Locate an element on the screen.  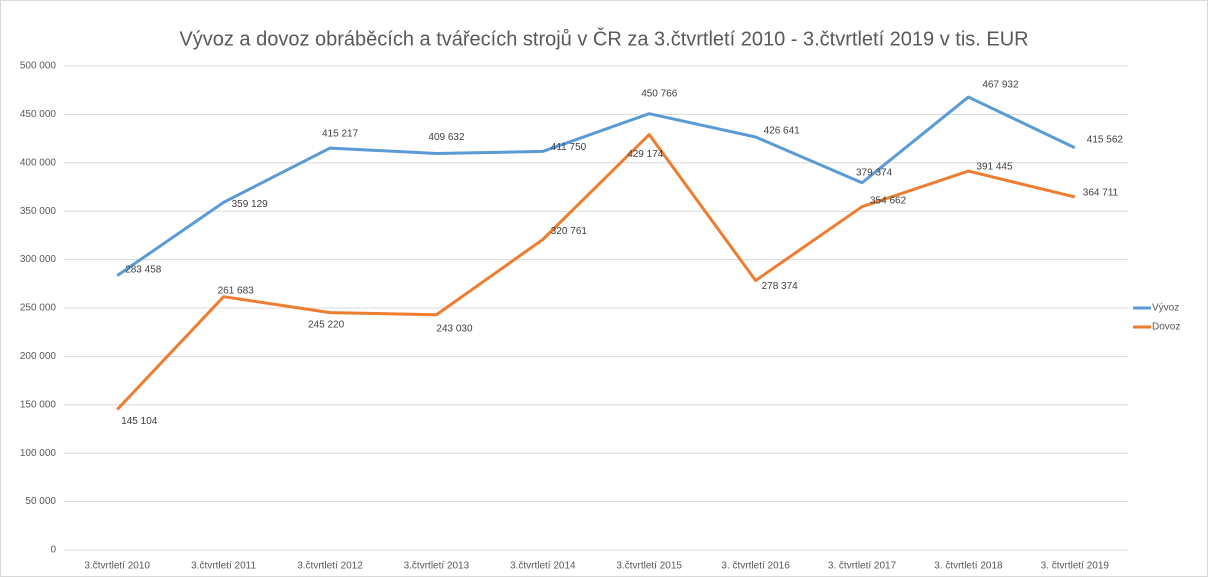
x-tick-label: 3. čtvrtletí 2019 is located at coordinates (1075, 566).